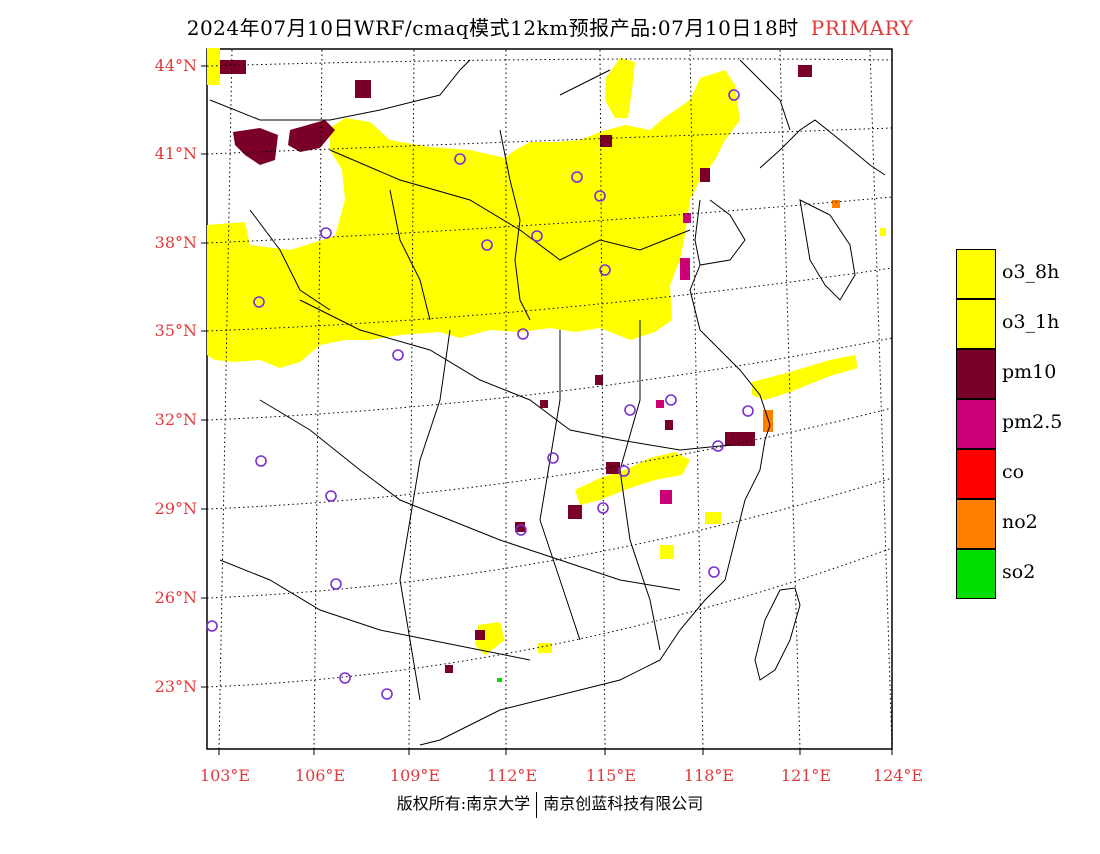 The height and width of the screenshot is (854, 1100). What do you see at coordinates (463, 803) in the screenshot?
I see `copyright-left: 版权所有:南京大学` at bounding box center [463, 803].